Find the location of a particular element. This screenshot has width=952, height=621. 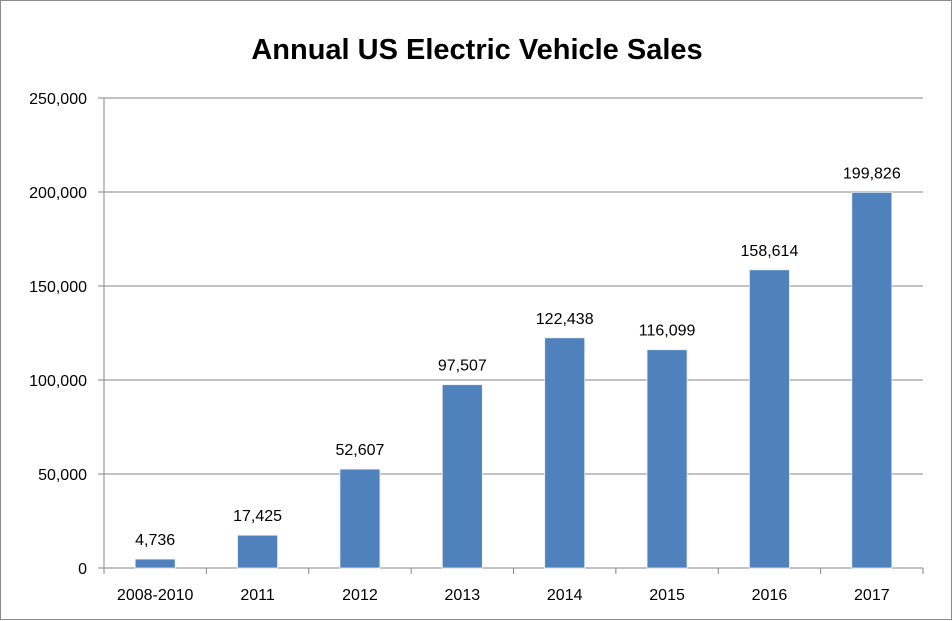

y-tick-label: 50,000 is located at coordinates (62, 475).